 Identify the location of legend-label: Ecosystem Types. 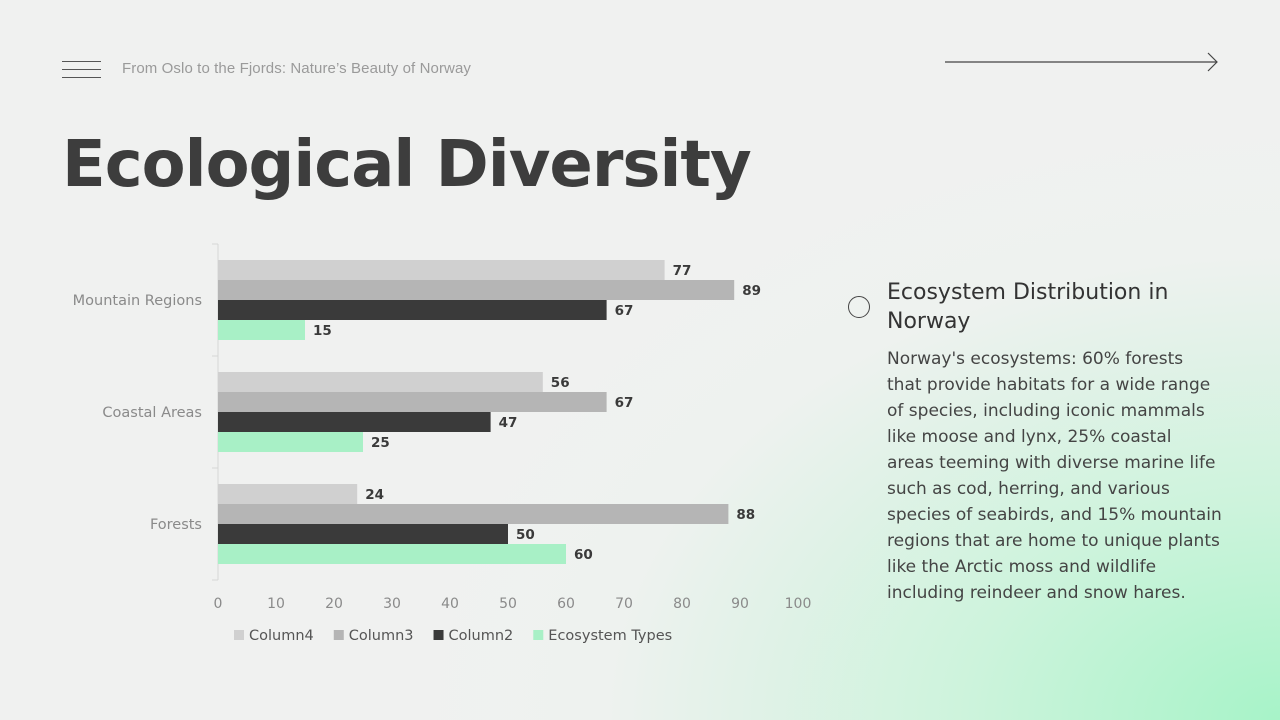
(610, 636).